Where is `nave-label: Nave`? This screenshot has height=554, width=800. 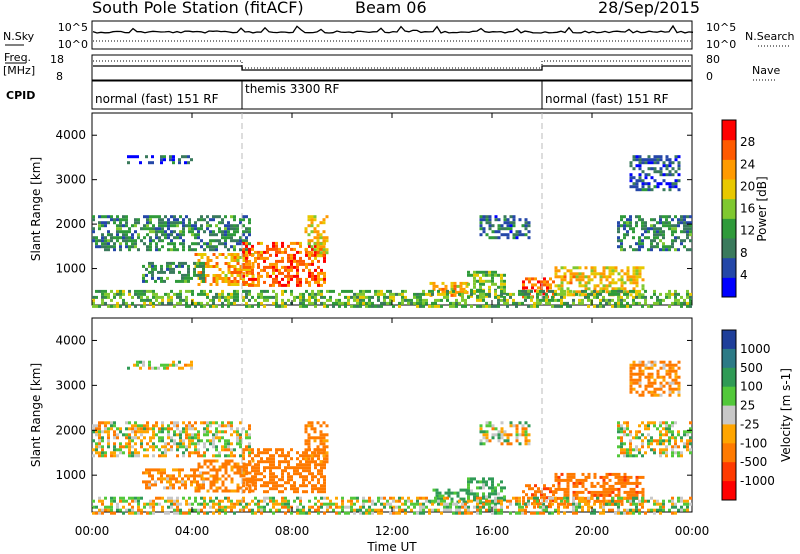 nave-label: Nave is located at coordinates (766, 70).